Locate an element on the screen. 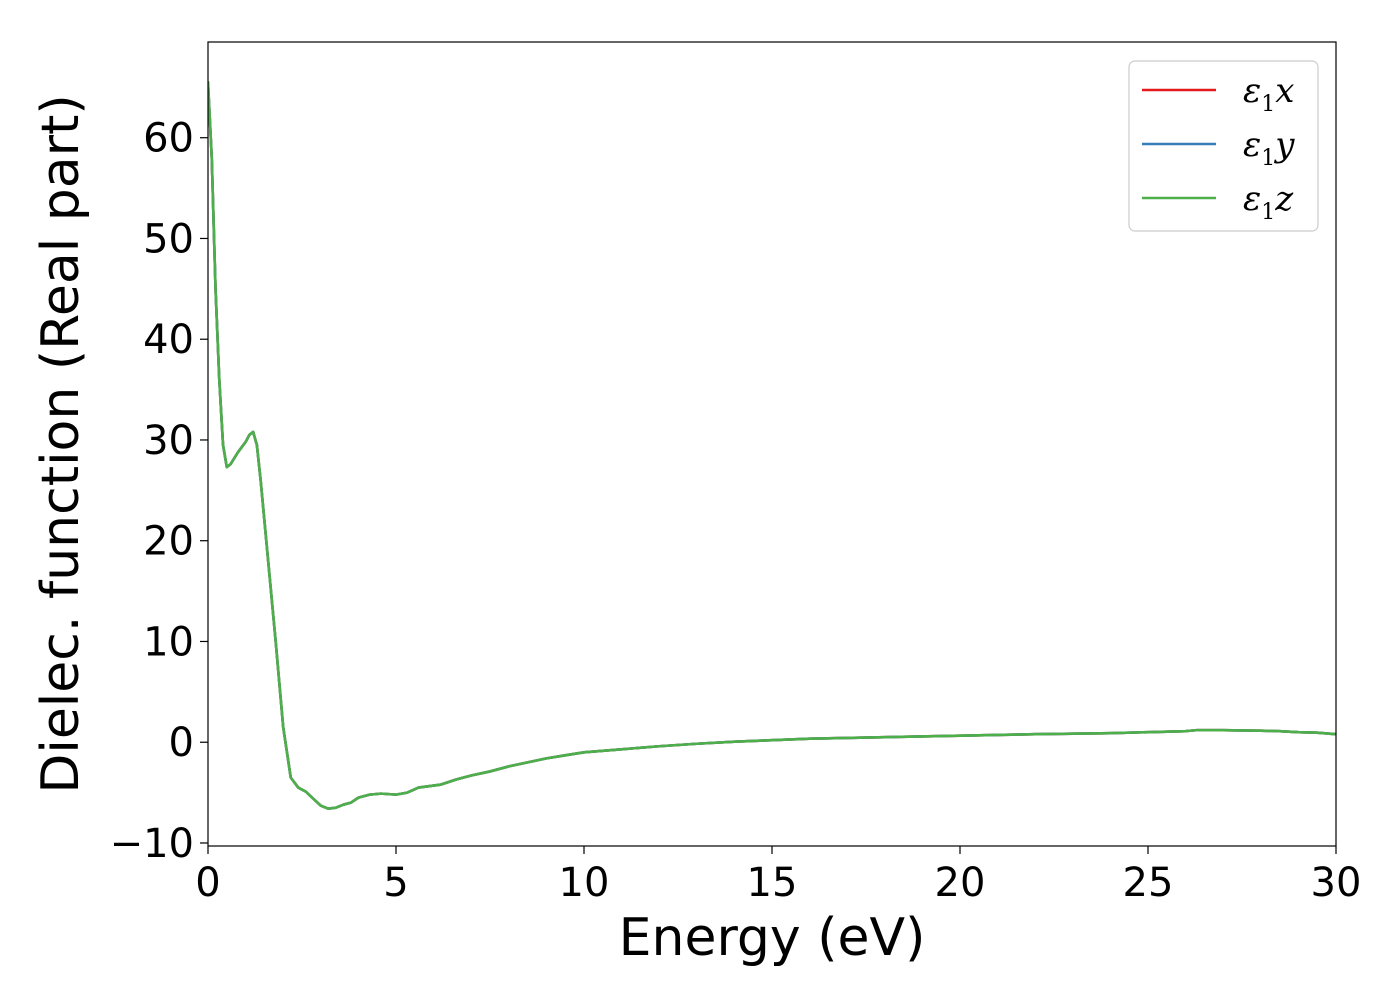 The image size is (1400, 1000). x-tick-label: 30 is located at coordinates (1336, 883).